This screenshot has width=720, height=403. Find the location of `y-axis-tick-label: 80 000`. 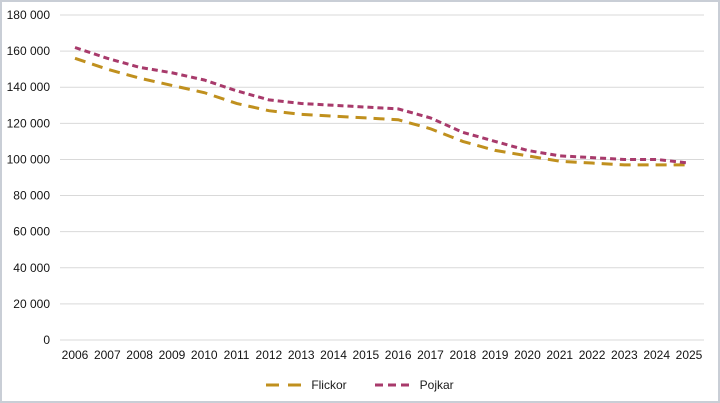

y-axis-tick-label: 80 000 is located at coordinates (31, 196).